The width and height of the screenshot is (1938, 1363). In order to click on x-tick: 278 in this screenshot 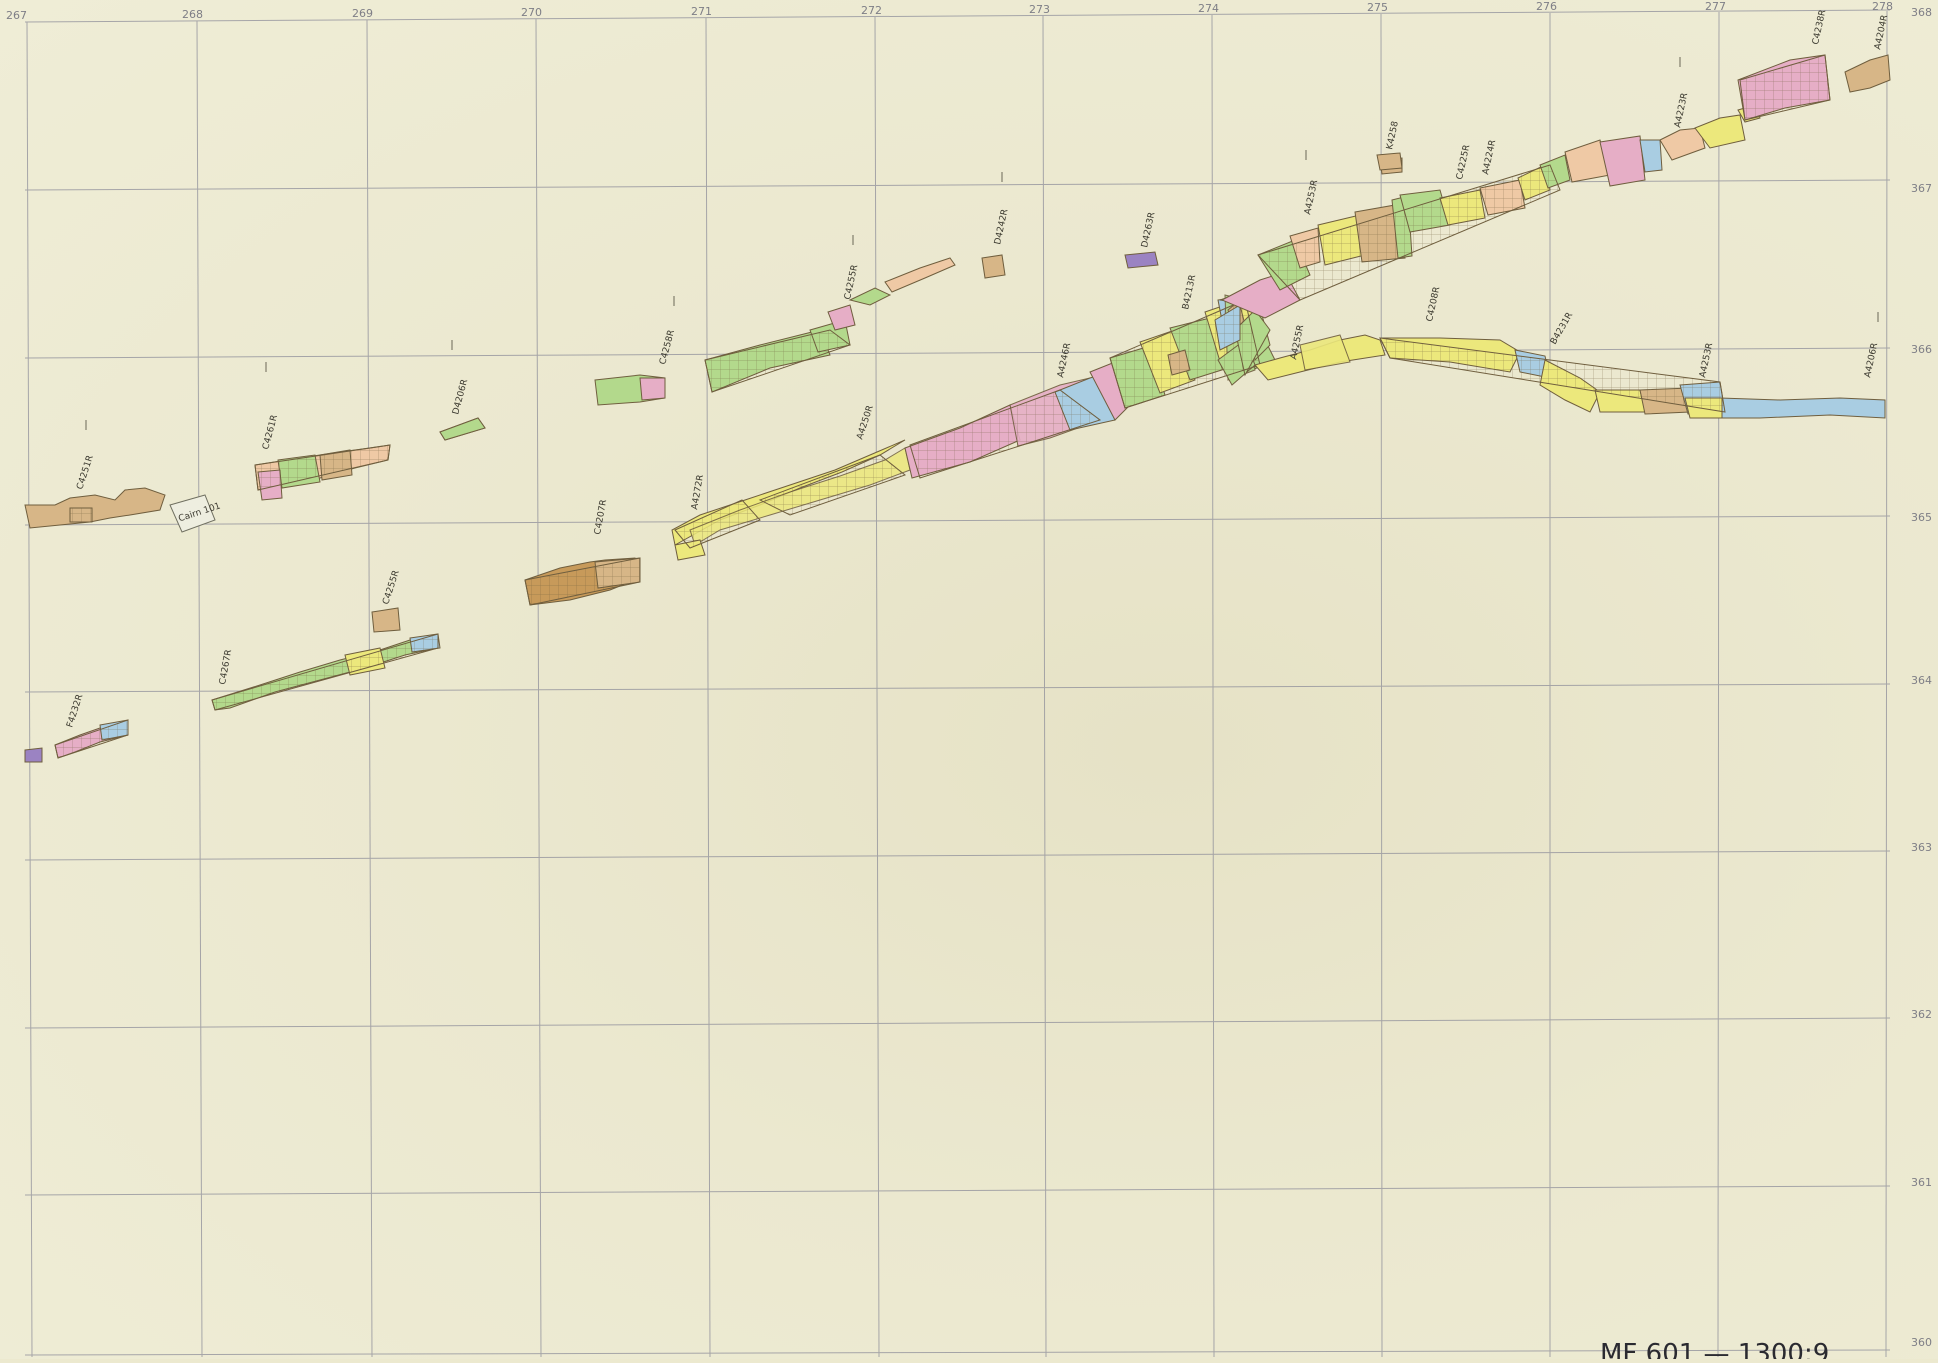, I will do `click(1882, 6)`.